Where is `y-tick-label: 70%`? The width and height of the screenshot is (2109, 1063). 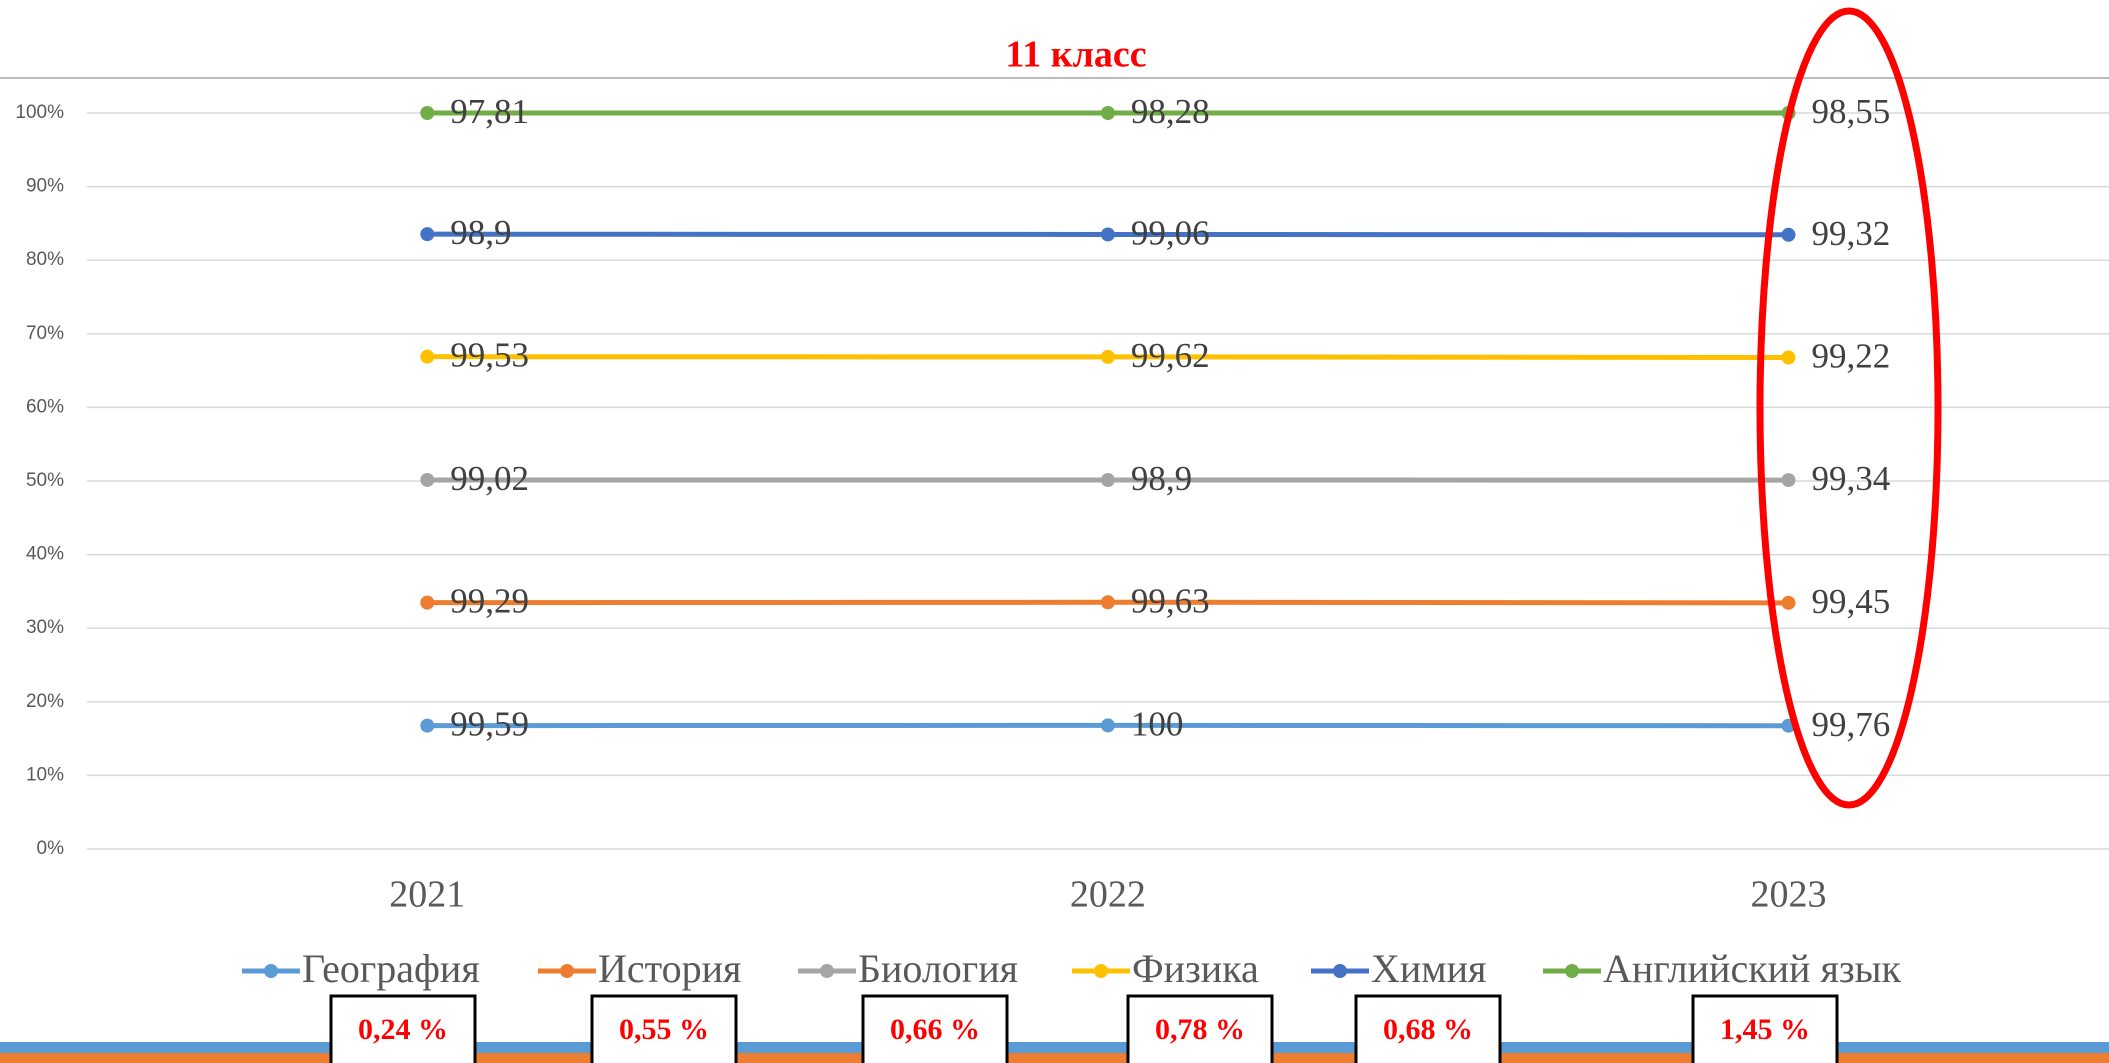
y-tick-label: 70% is located at coordinates (45, 333).